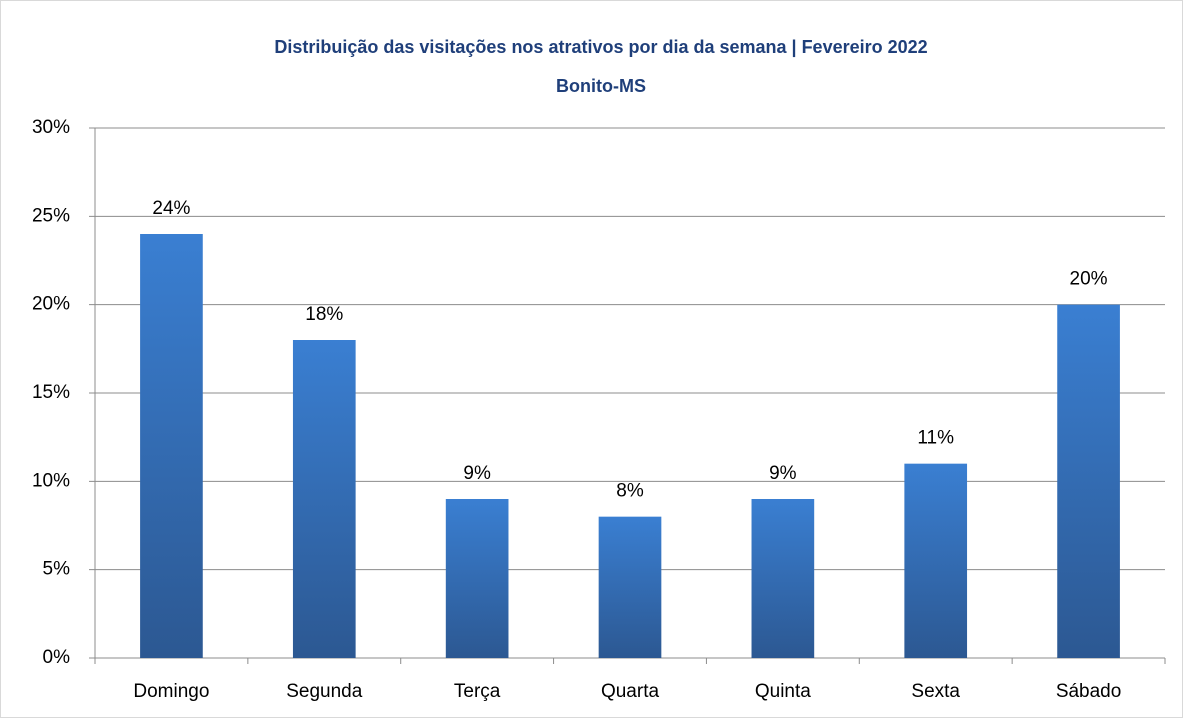 Image resolution: width=1183 pixels, height=718 pixels. What do you see at coordinates (324, 314) in the screenshot?
I see `value-label: 18%` at bounding box center [324, 314].